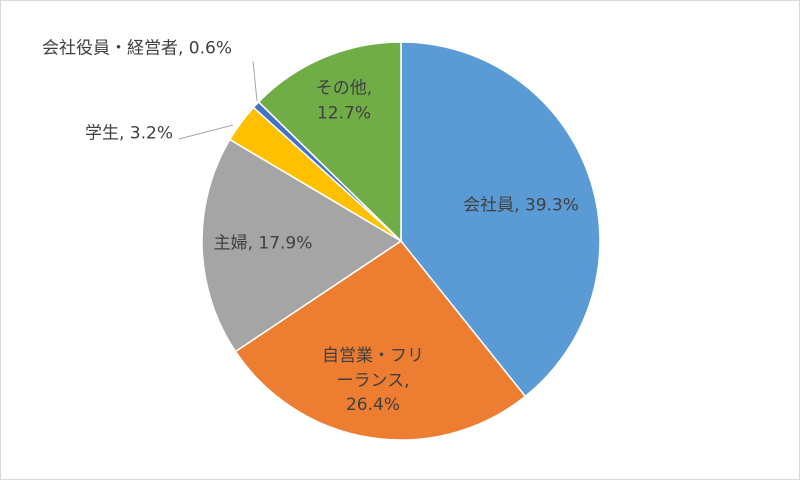  What do you see at coordinates (210, 48) in the screenshot?
I see `value-label: 0.6%` at bounding box center [210, 48].